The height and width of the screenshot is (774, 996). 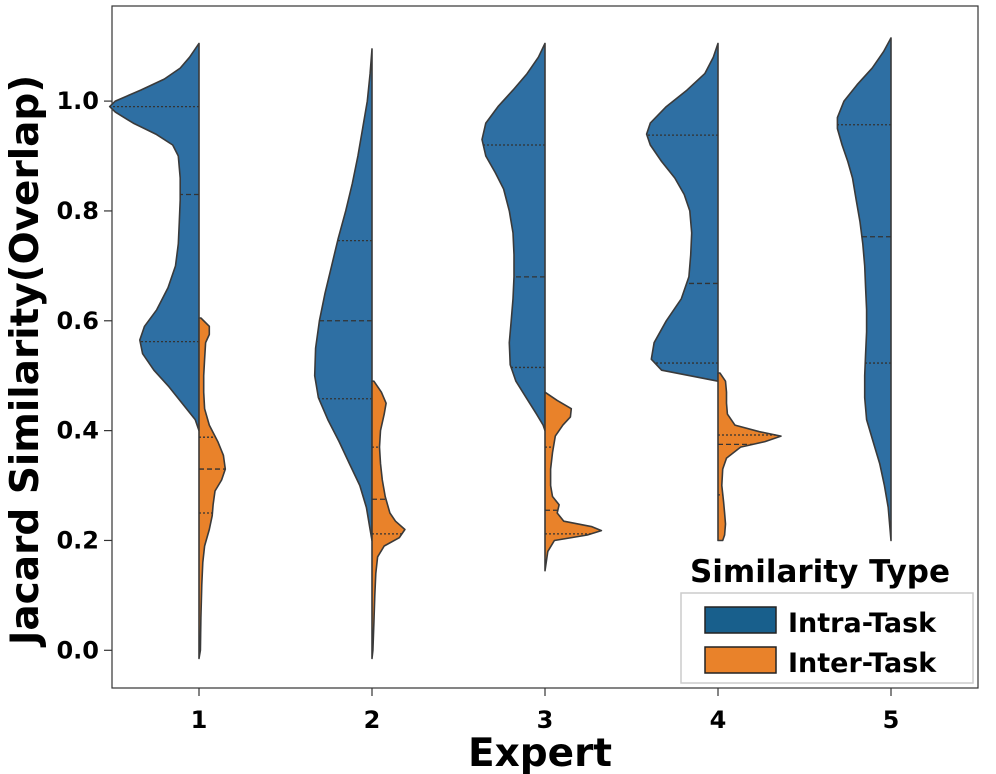 What do you see at coordinates (372, 720) in the screenshot?
I see `x-tick-label: 2` at bounding box center [372, 720].